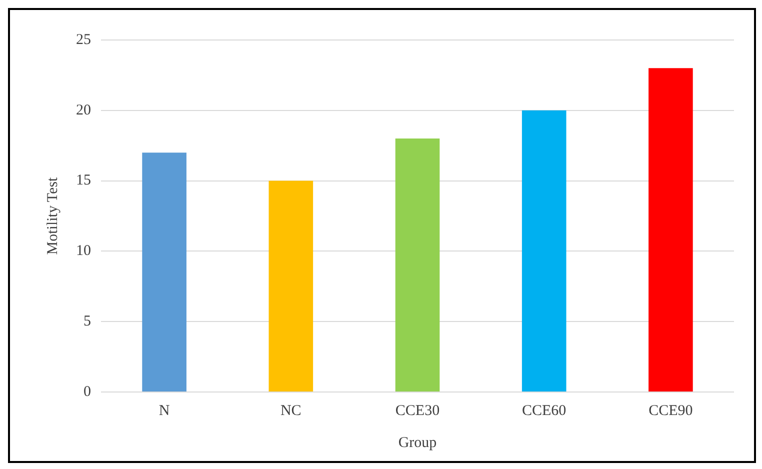  What do you see at coordinates (87, 392) in the screenshot?
I see `y-tick-label: 0` at bounding box center [87, 392].